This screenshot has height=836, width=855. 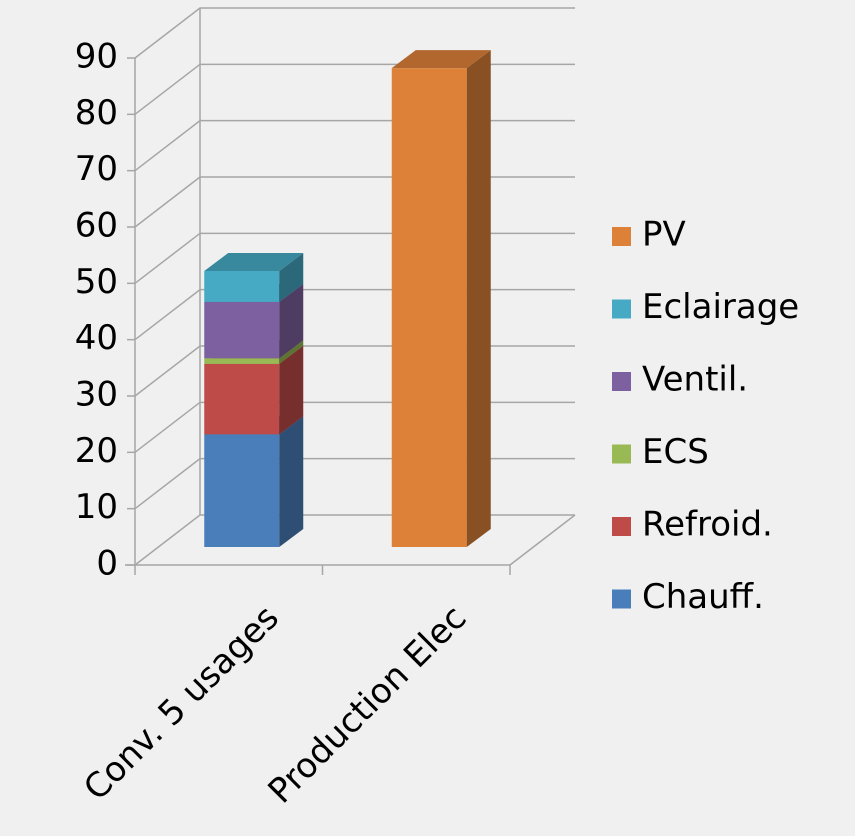 What do you see at coordinates (368, 705) in the screenshot?
I see `x-tick-label: Production Elec` at bounding box center [368, 705].